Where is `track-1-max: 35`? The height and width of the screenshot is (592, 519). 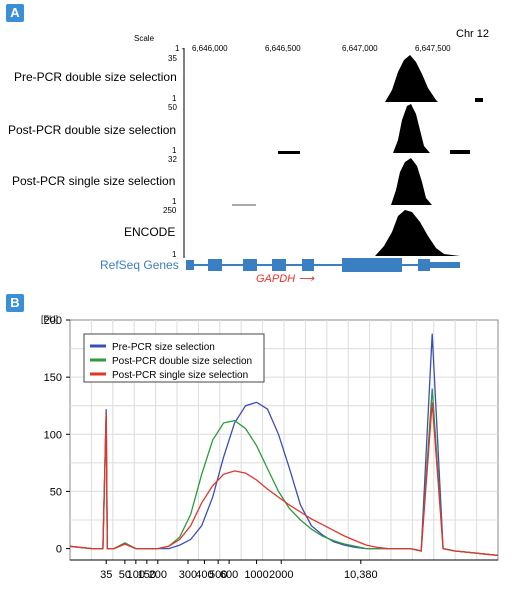 track-1-max: 35 is located at coordinates (172, 58).